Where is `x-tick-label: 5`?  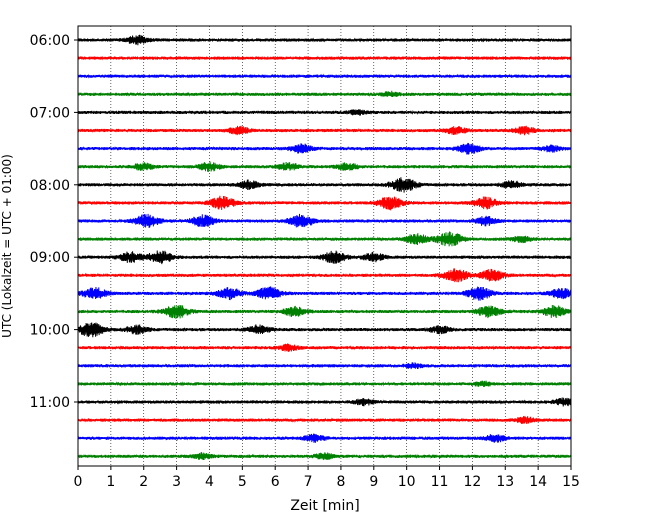 x-tick-label: 5 is located at coordinates (242, 482).